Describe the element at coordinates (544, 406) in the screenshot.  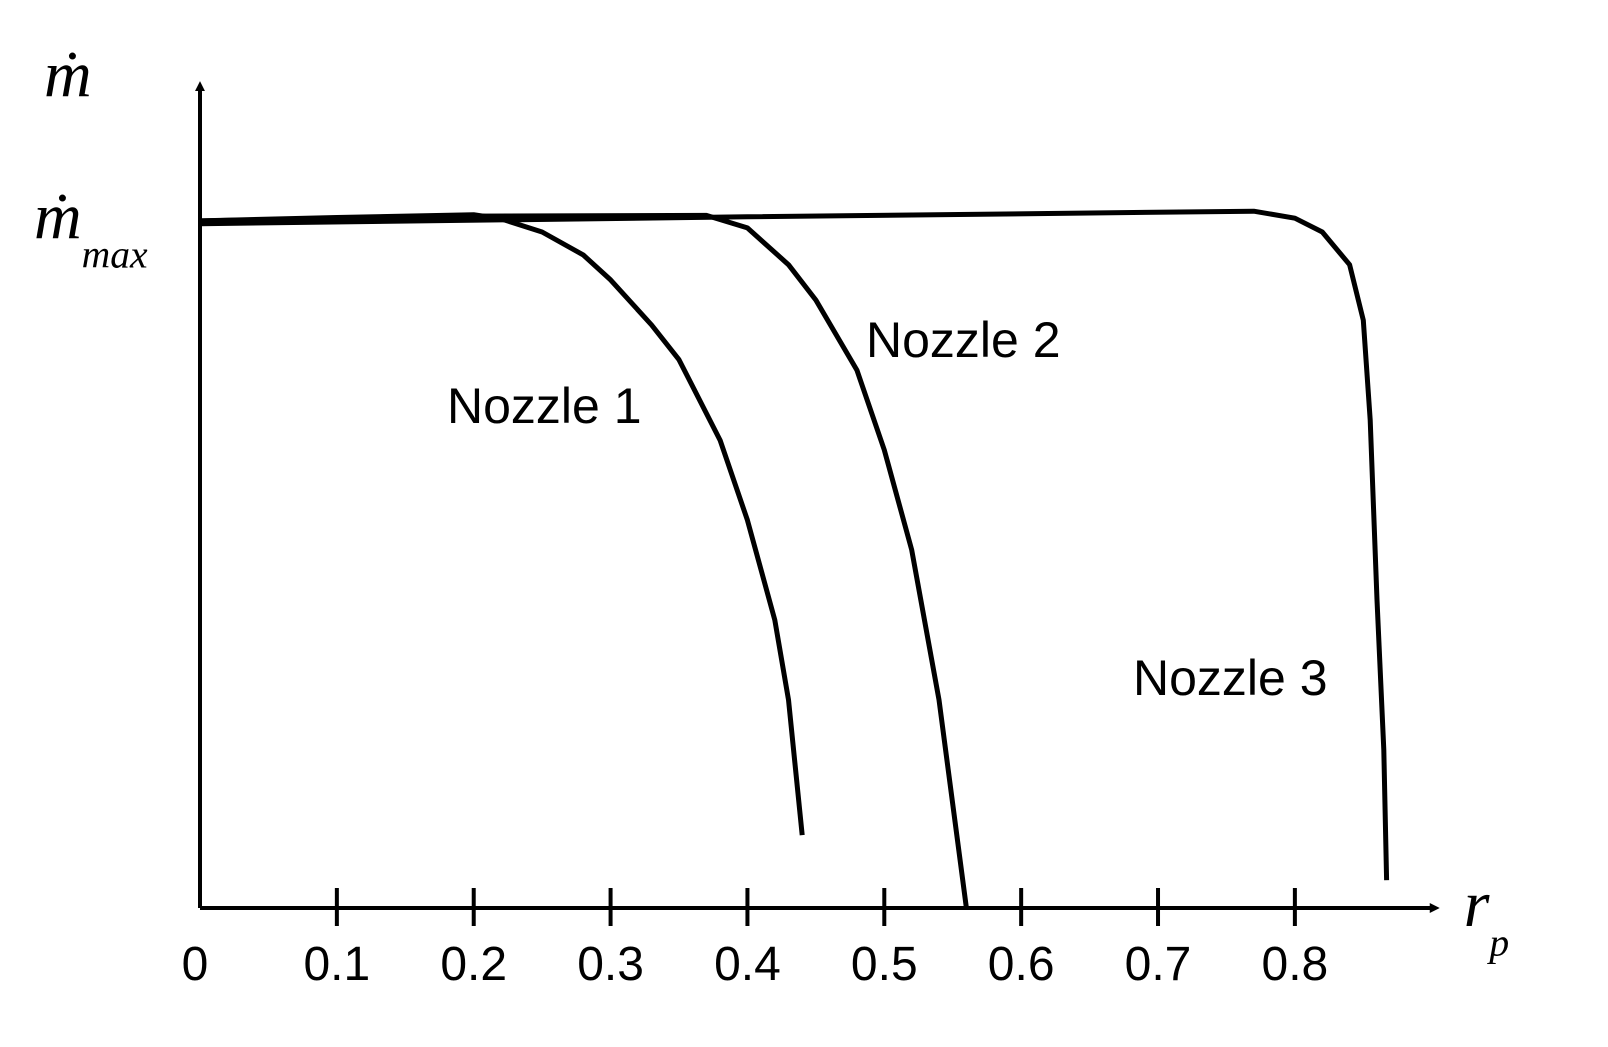
I see `series-label: Nozzle 1` at that location.